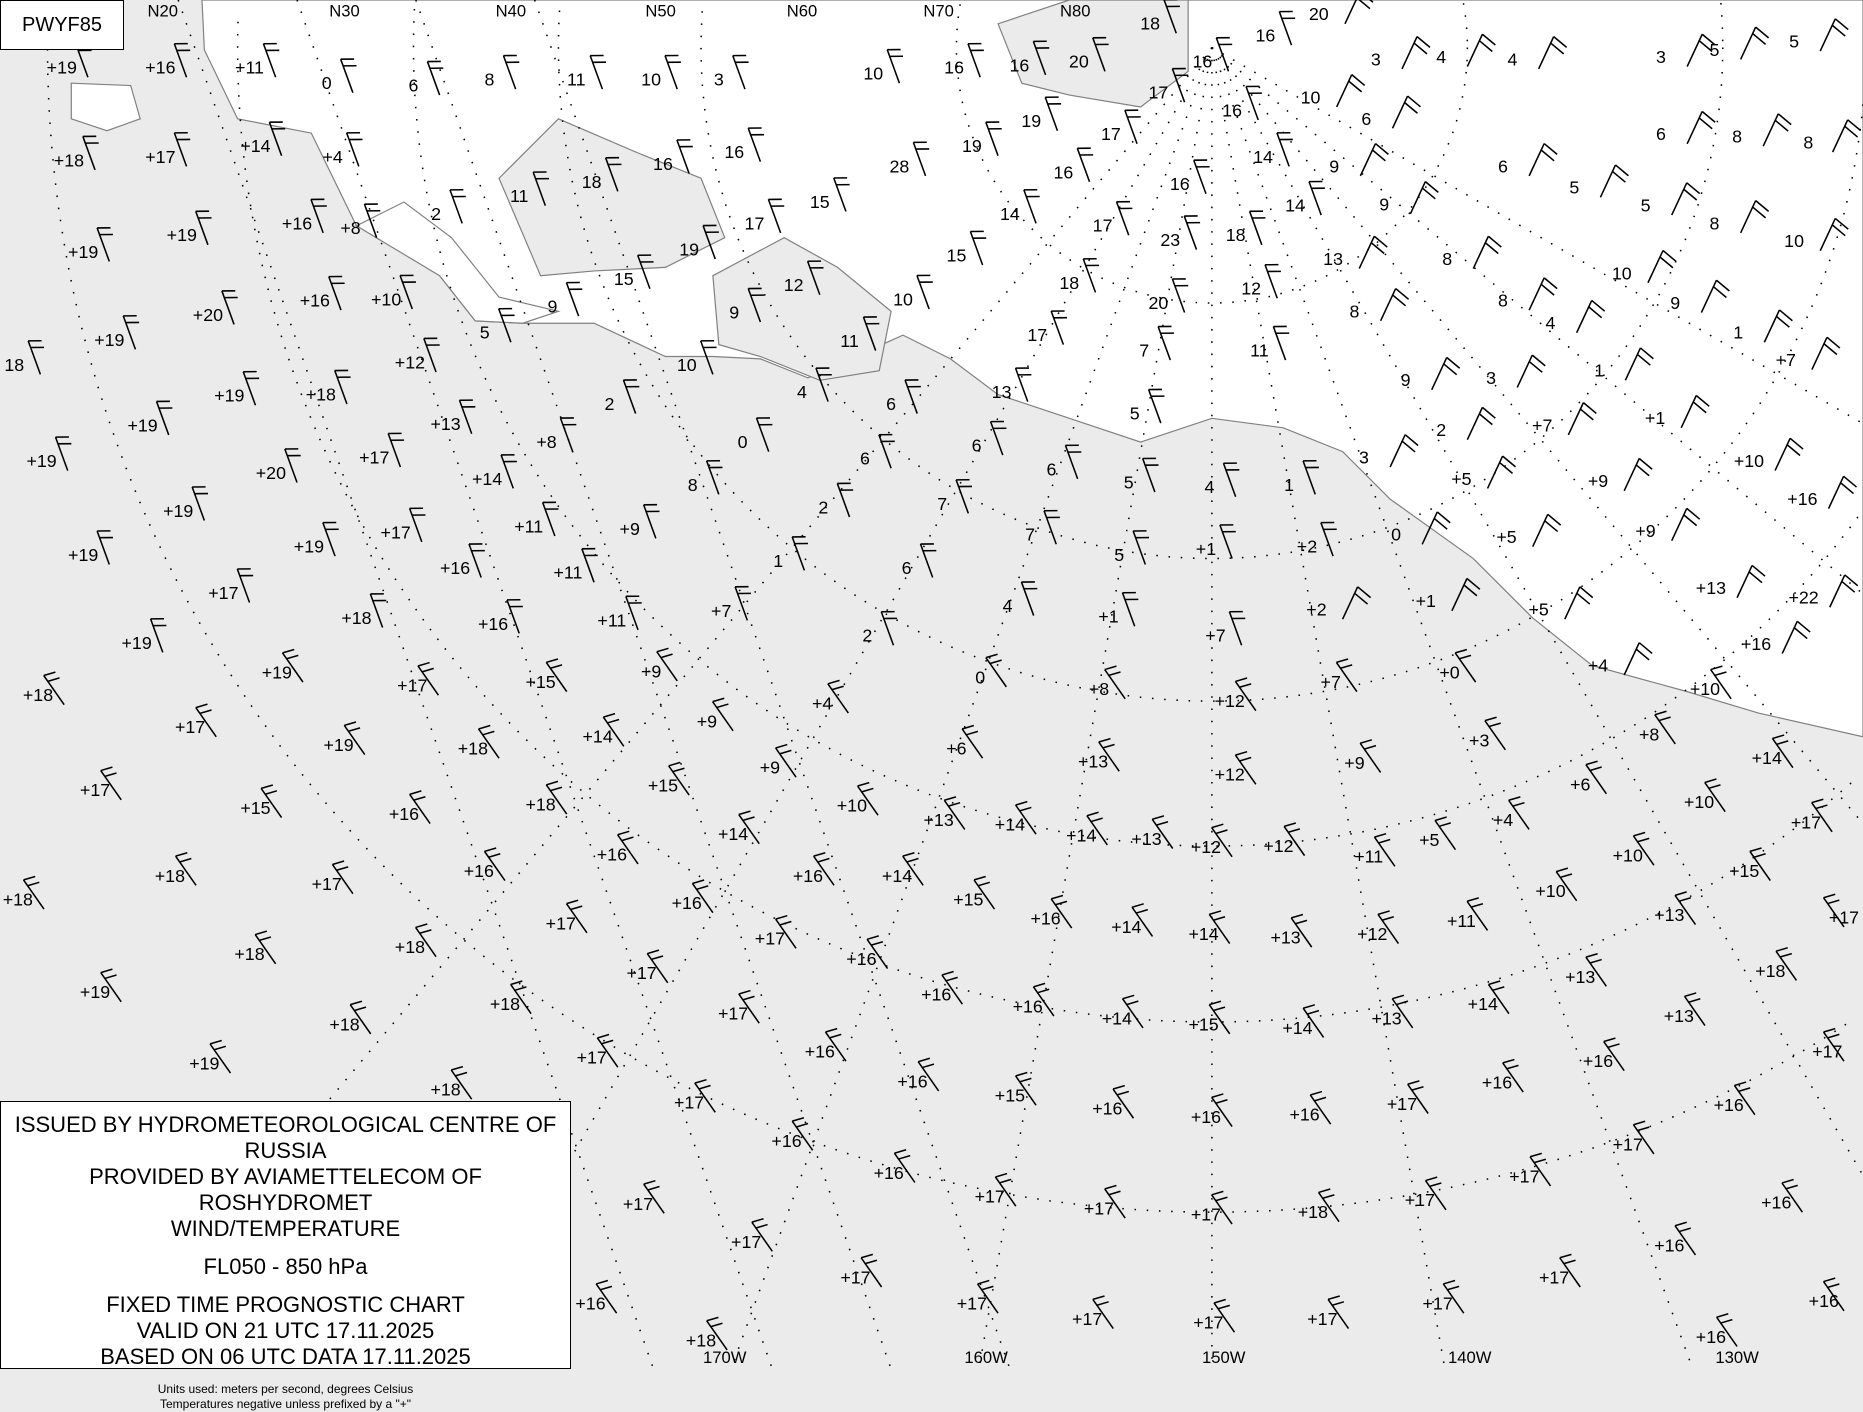  What do you see at coordinates (249, 68) in the screenshot?
I see `temperature-label: +11` at bounding box center [249, 68].